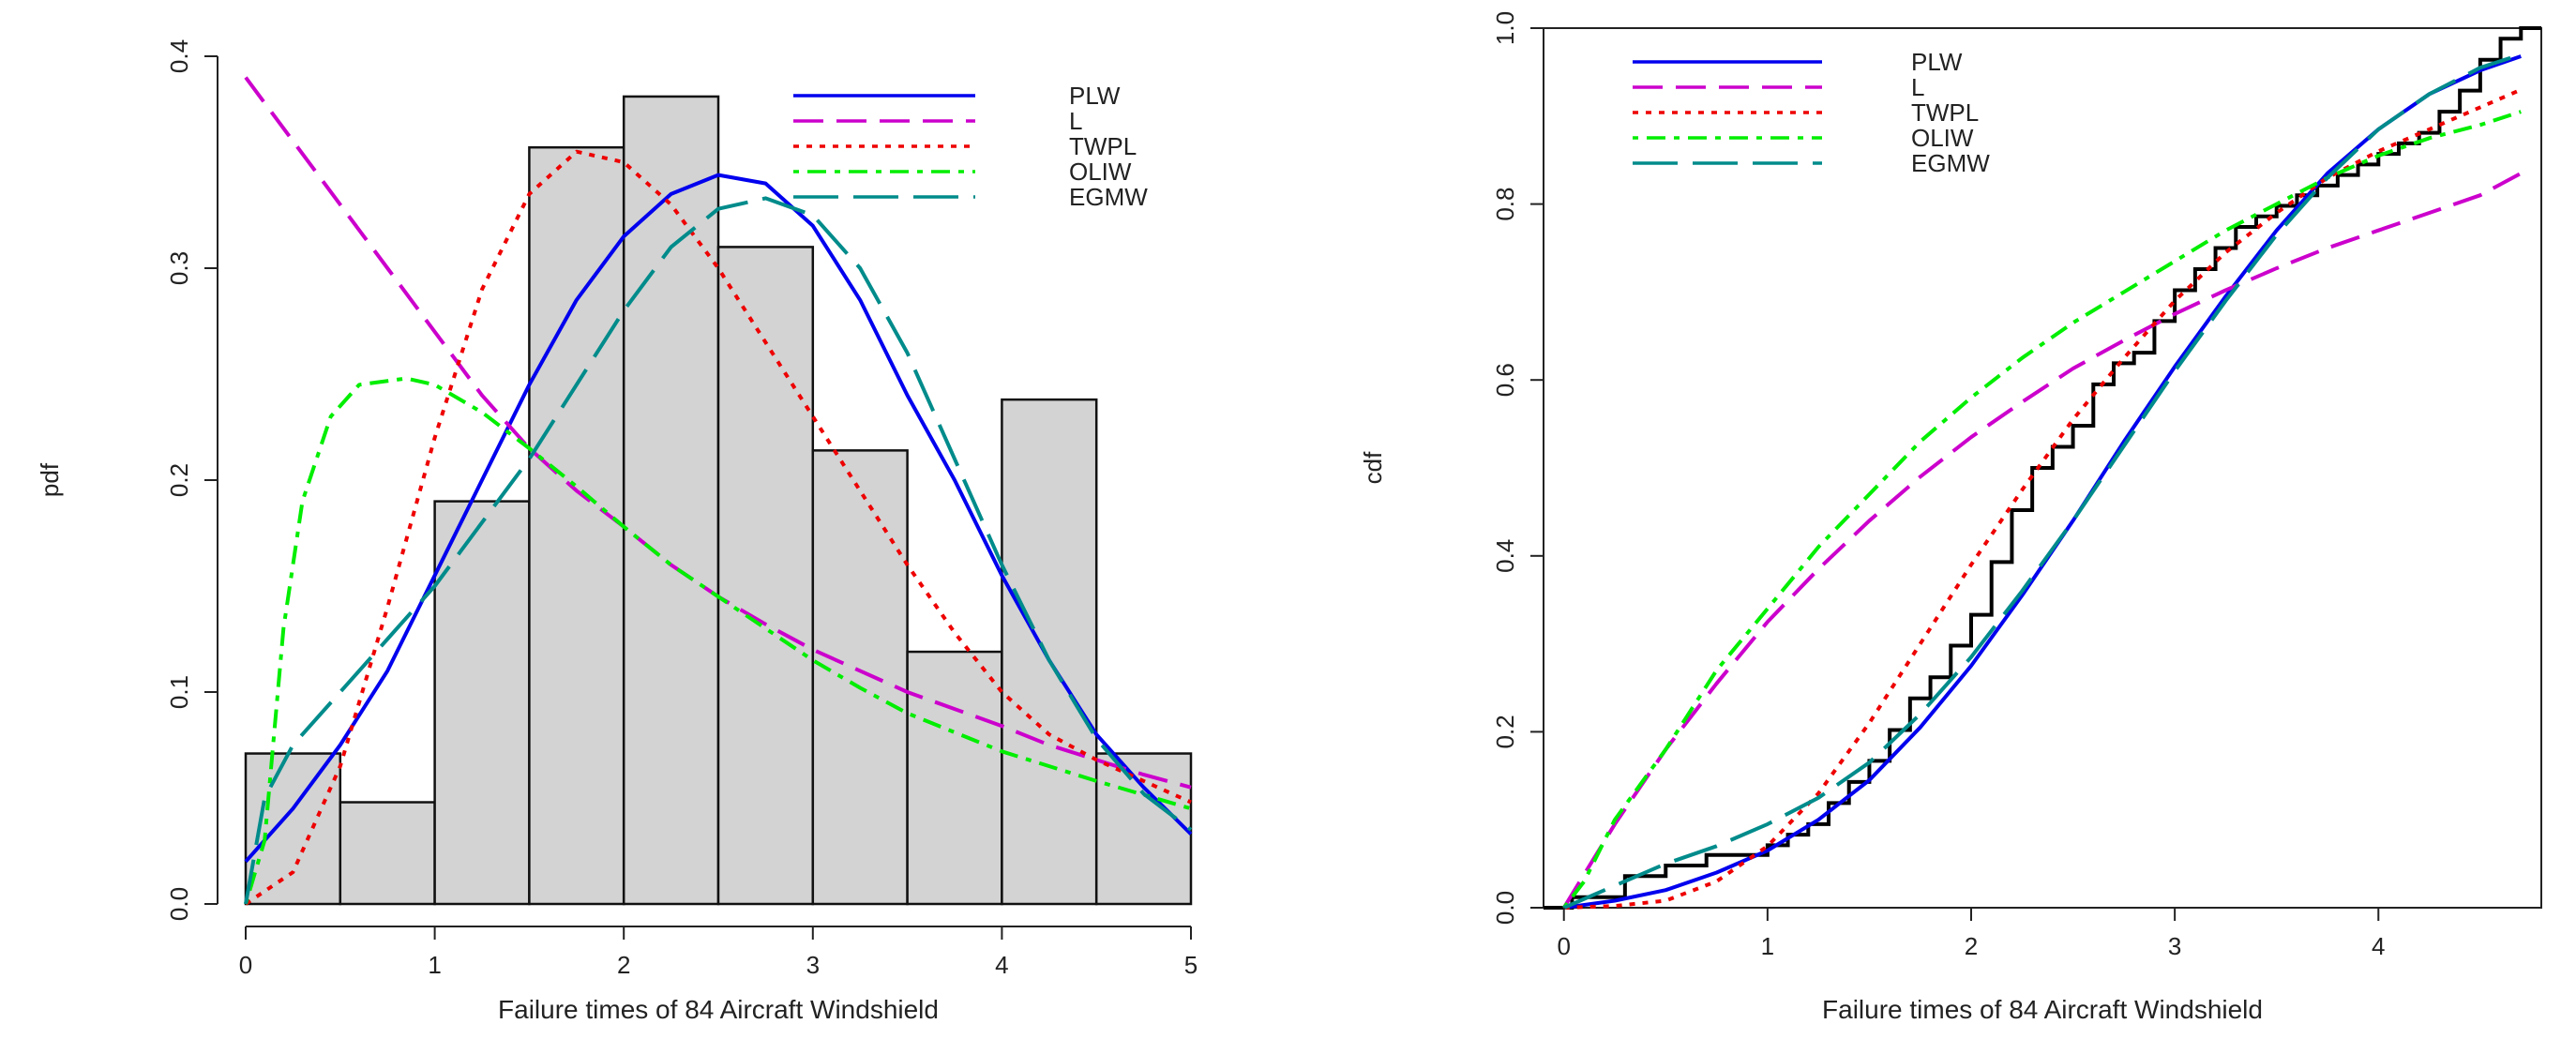 The height and width of the screenshot is (1039, 2576). Describe the element at coordinates (1505, 205) in the screenshot. I see `y-tick-label-0.8: 0.8` at that location.